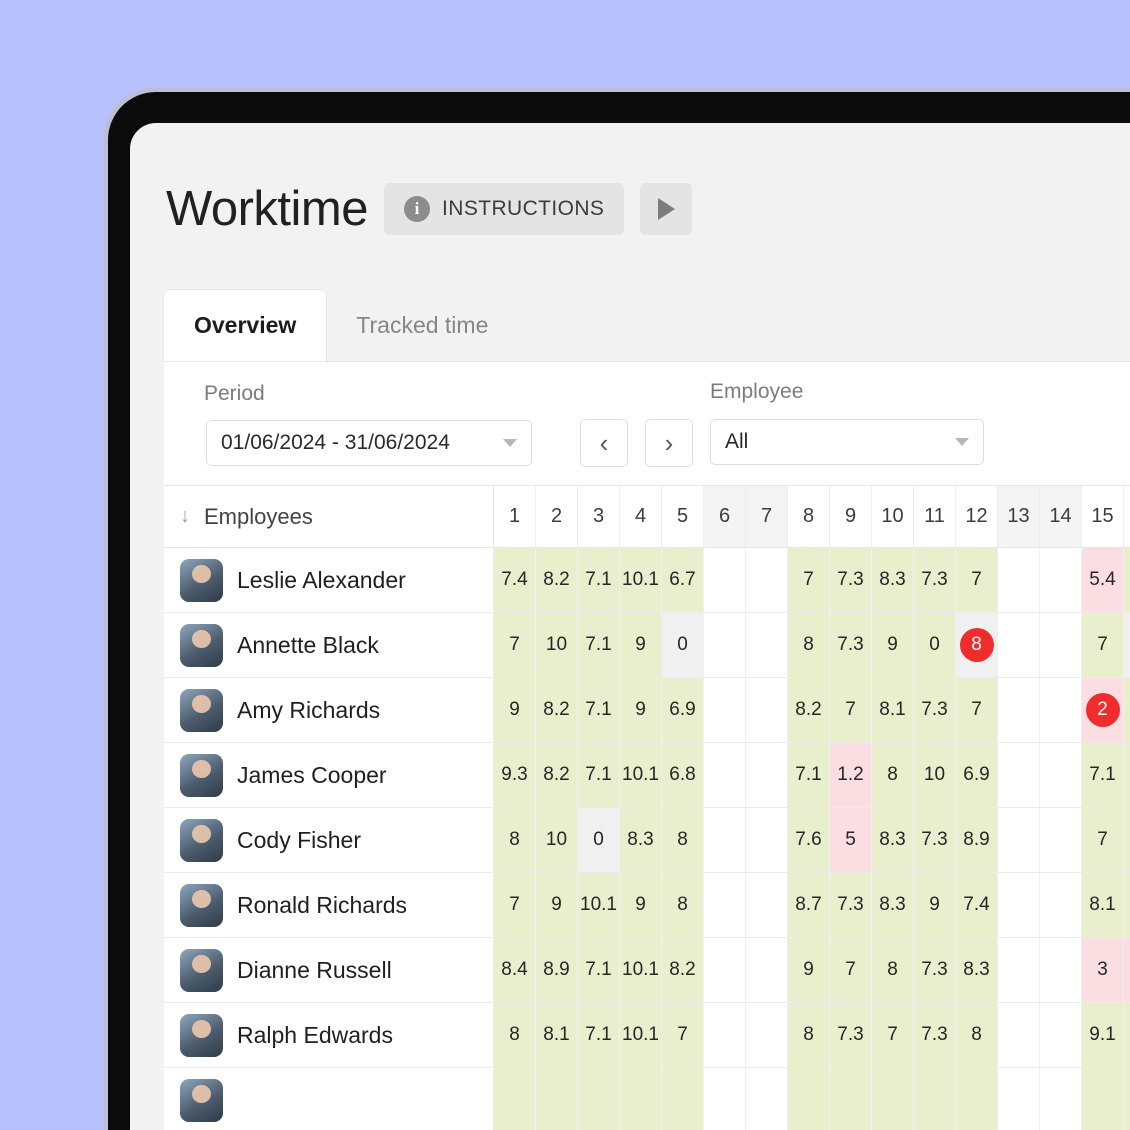 This screenshot has width=1130, height=1130. Describe the element at coordinates (683, 775) in the screenshot. I see `worktime-cell-day-5: 6.8` at that location.